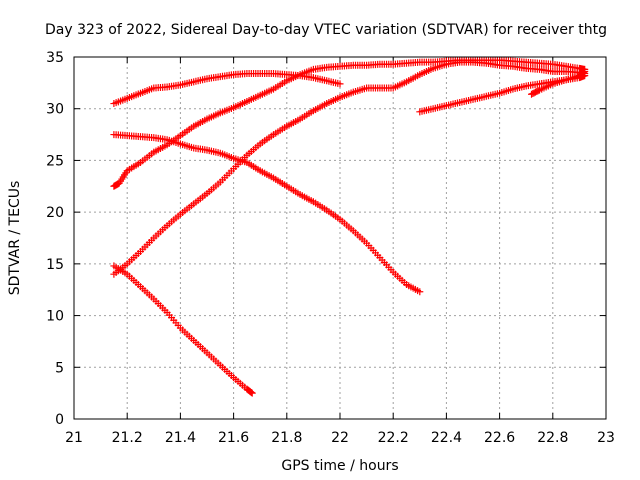 This screenshot has height=480, width=640. What do you see at coordinates (127, 438) in the screenshot?
I see `x-tick-label: 21.2` at bounding box center [127, 438].